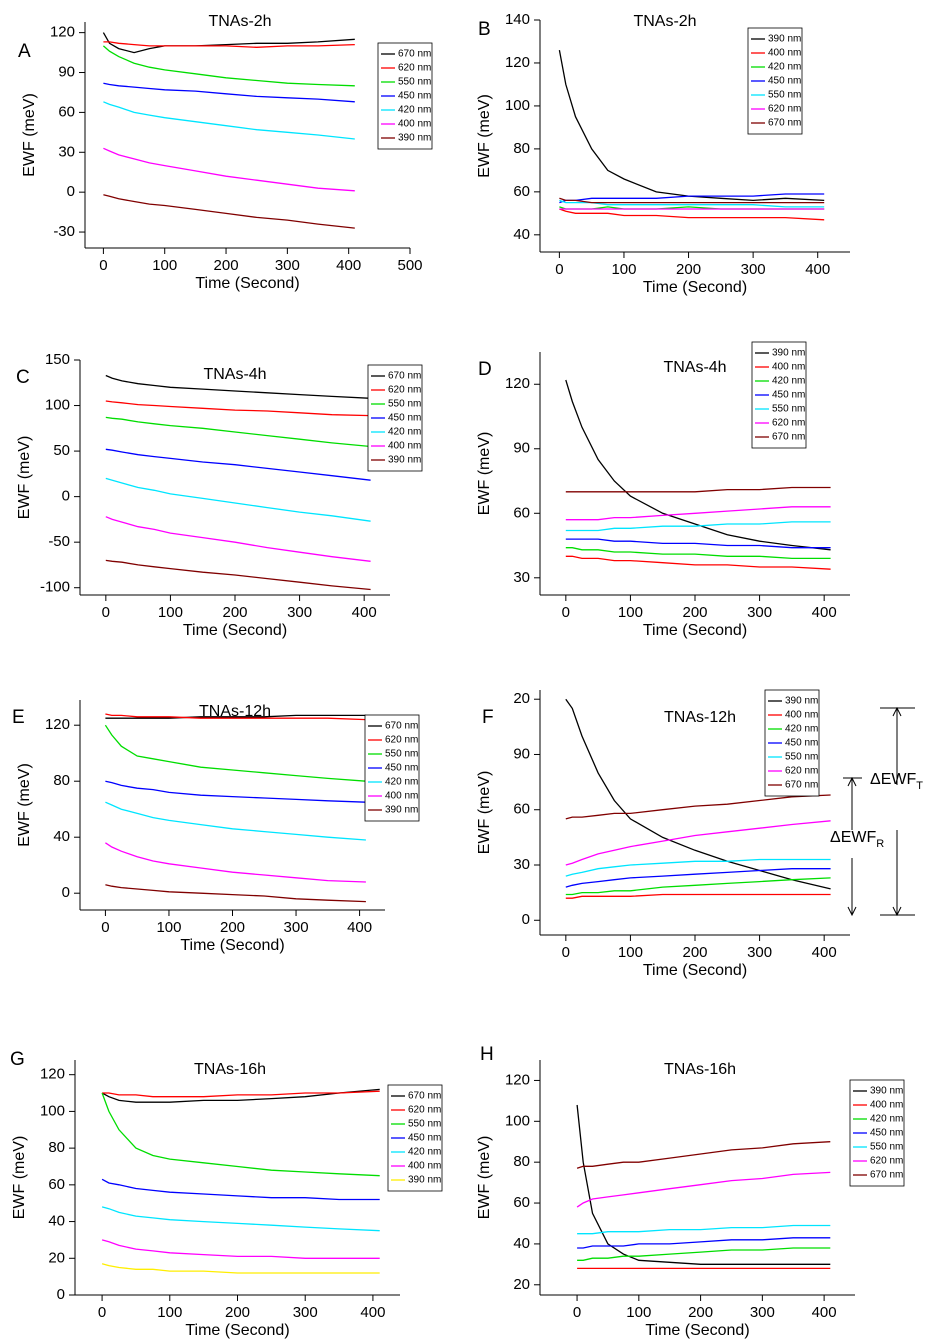 This screenshot has width=930, height=1343. What do you see at coordinates (488, 717) in the screenshot?
I see `panel-letter: F` at bounding box center [488, 717].